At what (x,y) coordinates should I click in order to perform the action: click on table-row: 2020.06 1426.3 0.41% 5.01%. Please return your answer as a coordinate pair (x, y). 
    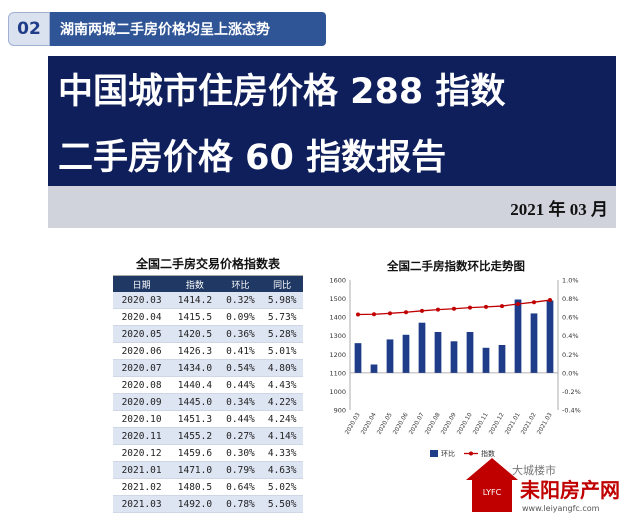
    Looking at the image, I should click on (208, 351).